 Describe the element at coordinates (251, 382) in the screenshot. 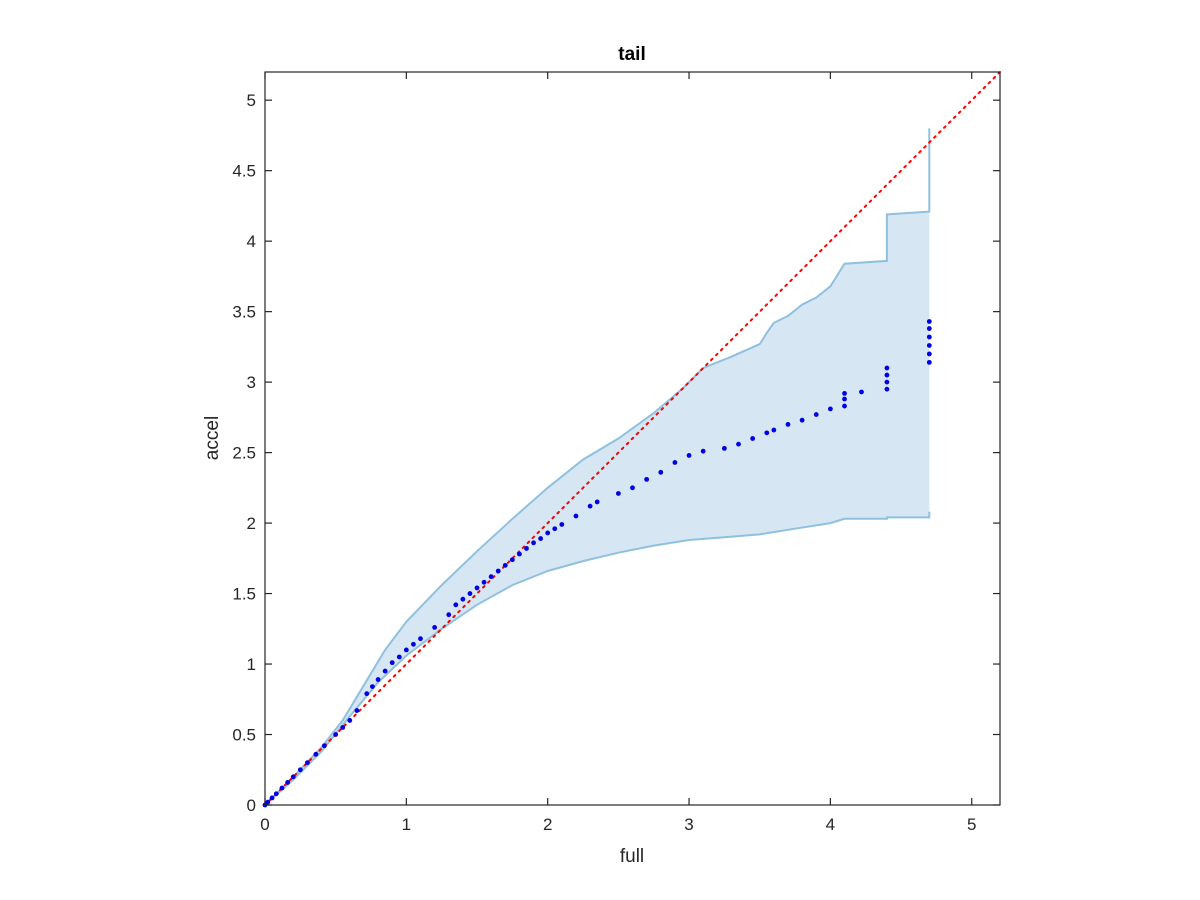

I see `y-tick-label: 3` at that location.